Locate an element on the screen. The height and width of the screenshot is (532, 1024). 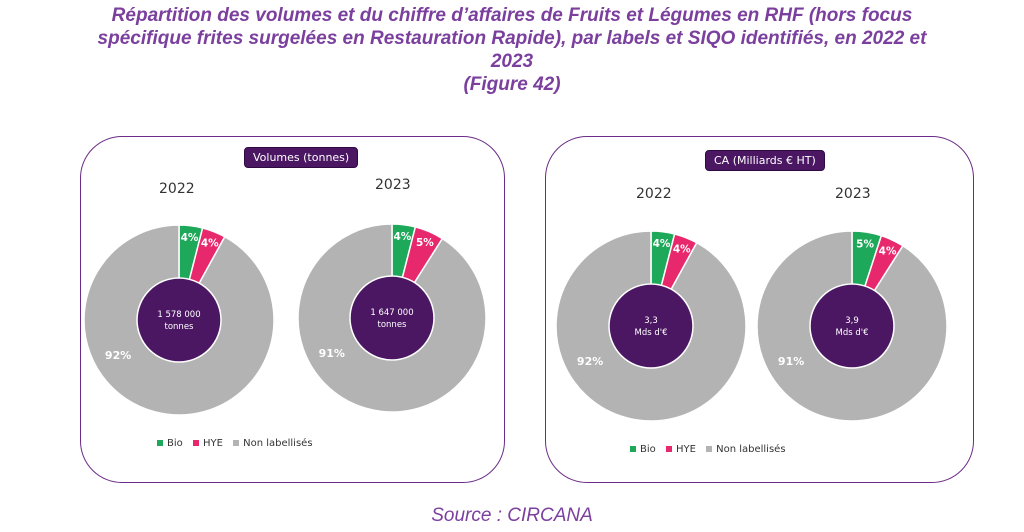
source-caption: Source : CIRCANA is located at coordinates (512, 515).